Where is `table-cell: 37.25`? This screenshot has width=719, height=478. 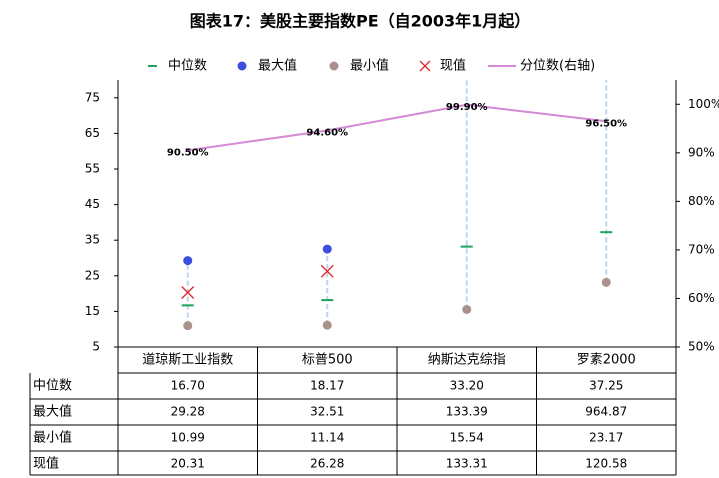 table-cell: 37.25 is located at coordinates (606, 386).